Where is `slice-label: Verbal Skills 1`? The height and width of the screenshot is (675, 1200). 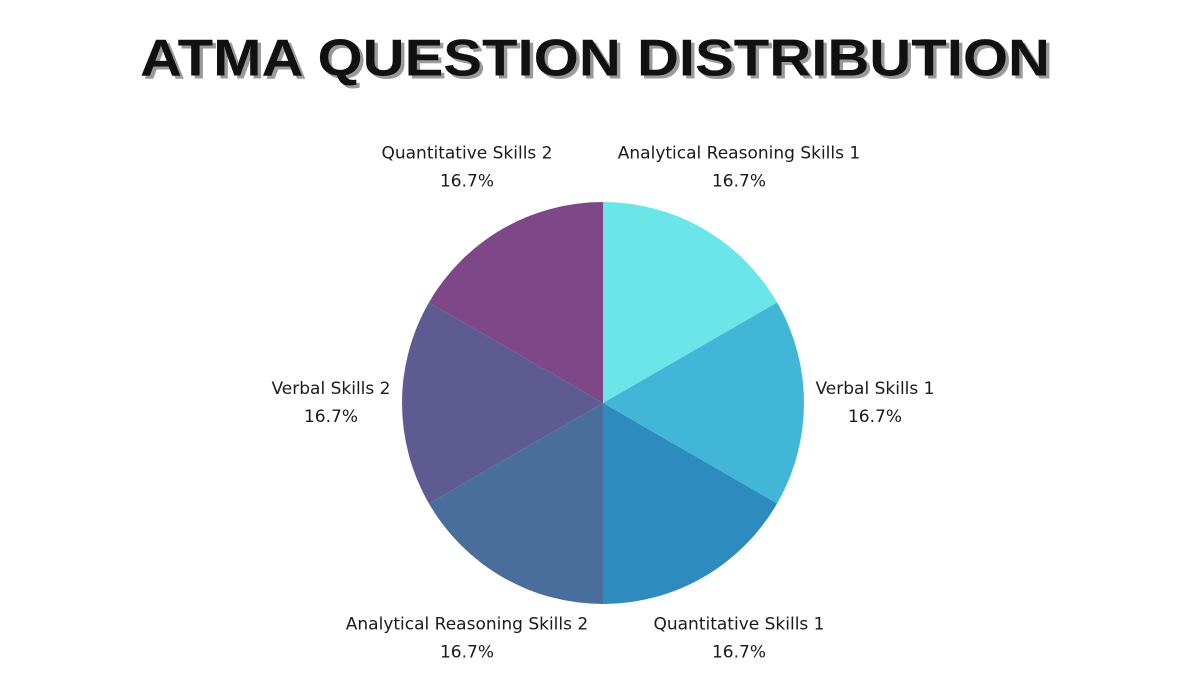 slice-label: Verbal Skills 1 is located at coordinates (875, 389).